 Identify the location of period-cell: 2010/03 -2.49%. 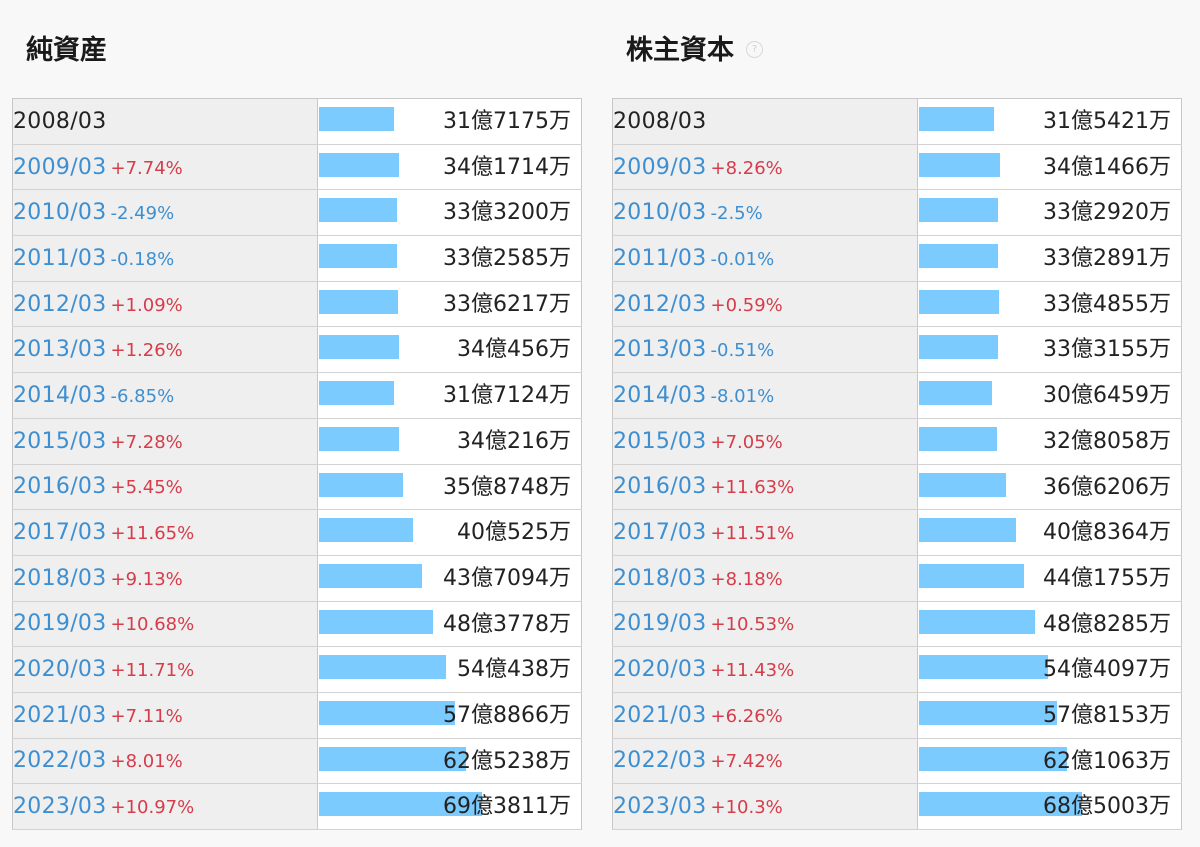
(165, 213).